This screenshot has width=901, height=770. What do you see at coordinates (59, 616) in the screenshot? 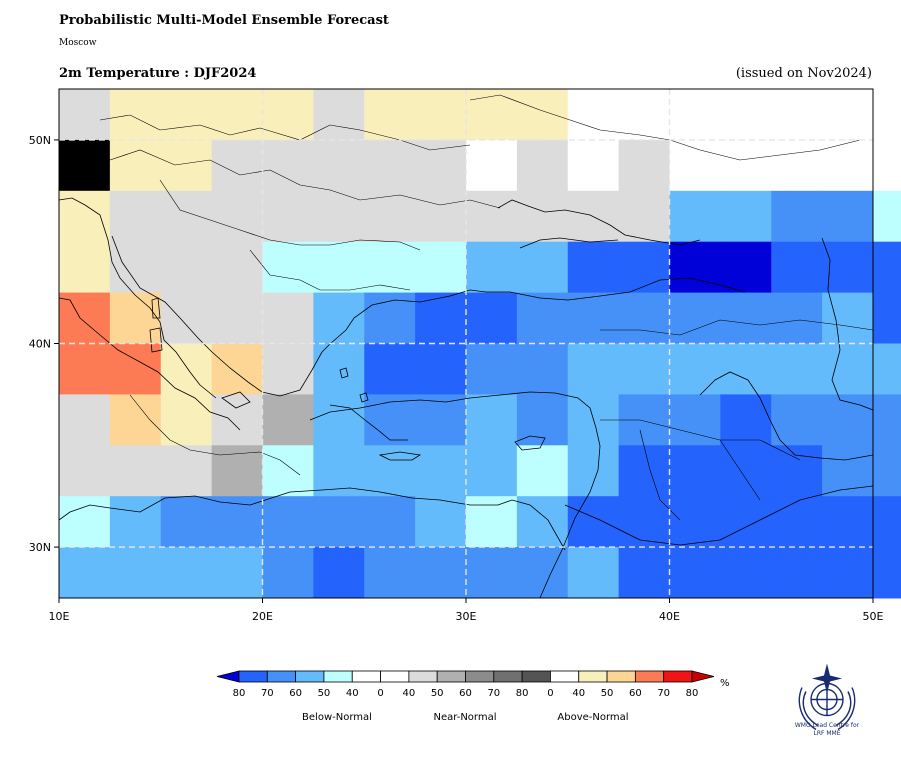
I see `x-tick-label: 10E` at bounding box center [59, 616].